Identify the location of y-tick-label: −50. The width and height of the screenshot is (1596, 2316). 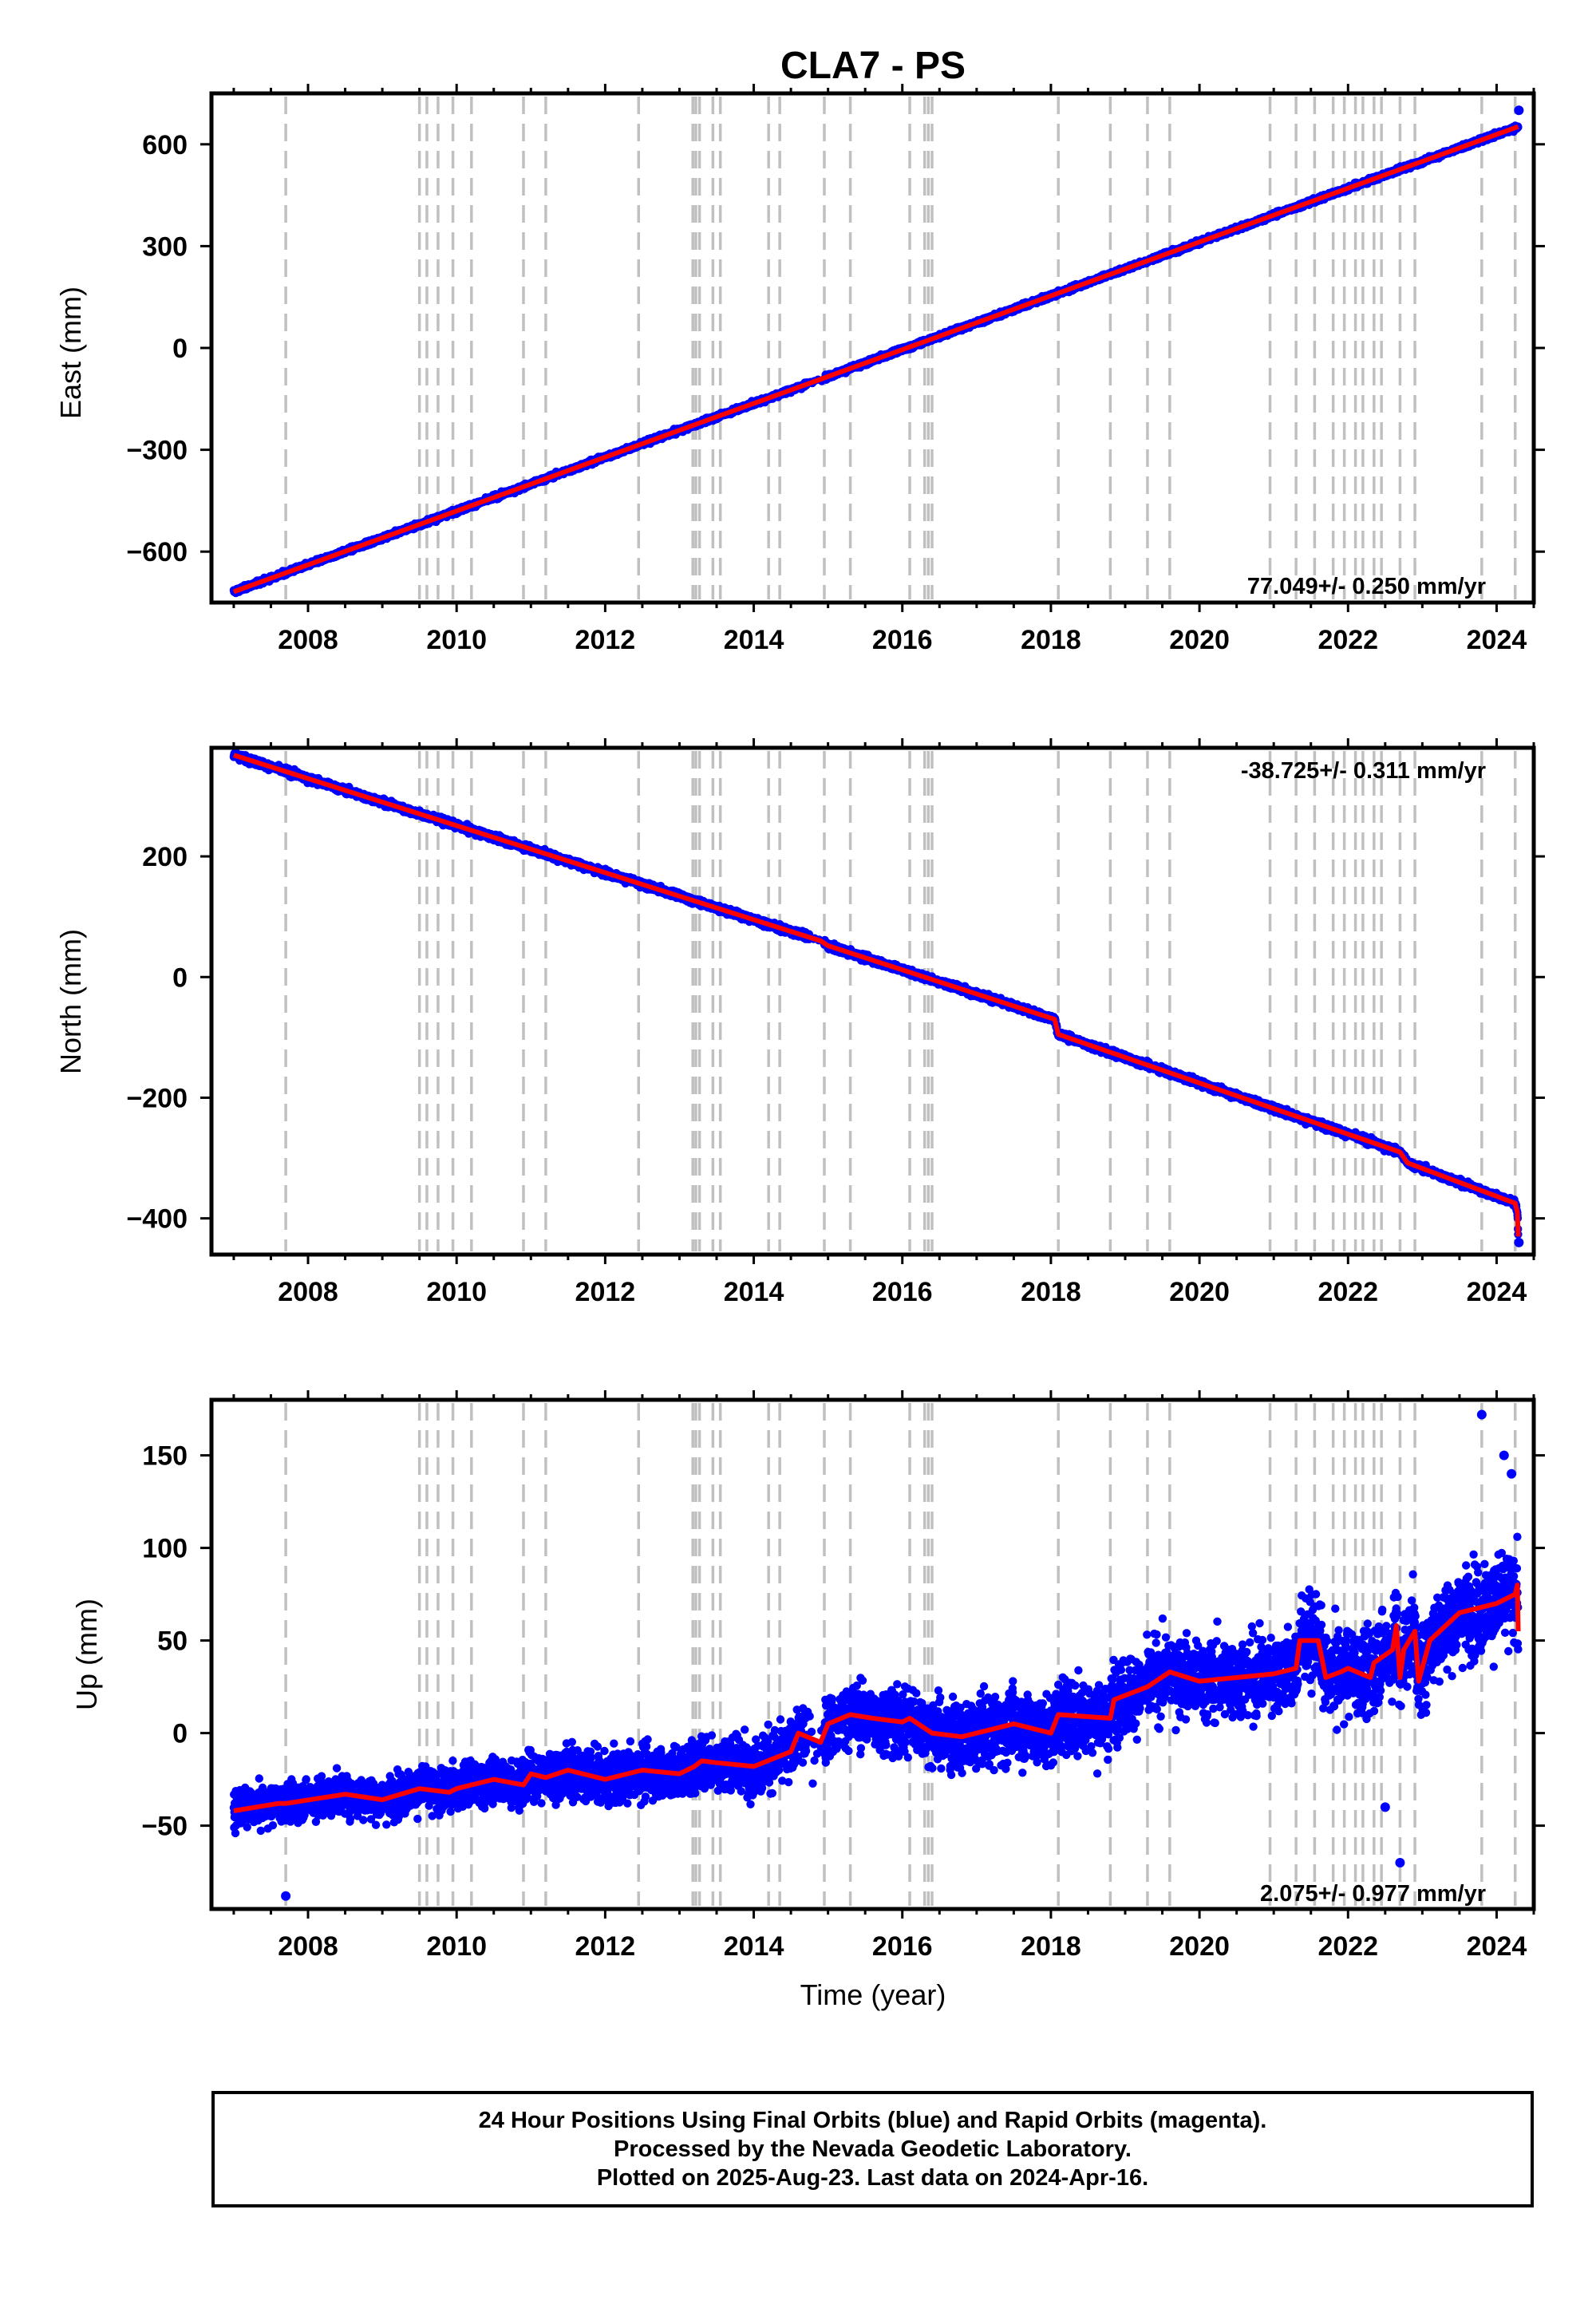
(164, 1827).